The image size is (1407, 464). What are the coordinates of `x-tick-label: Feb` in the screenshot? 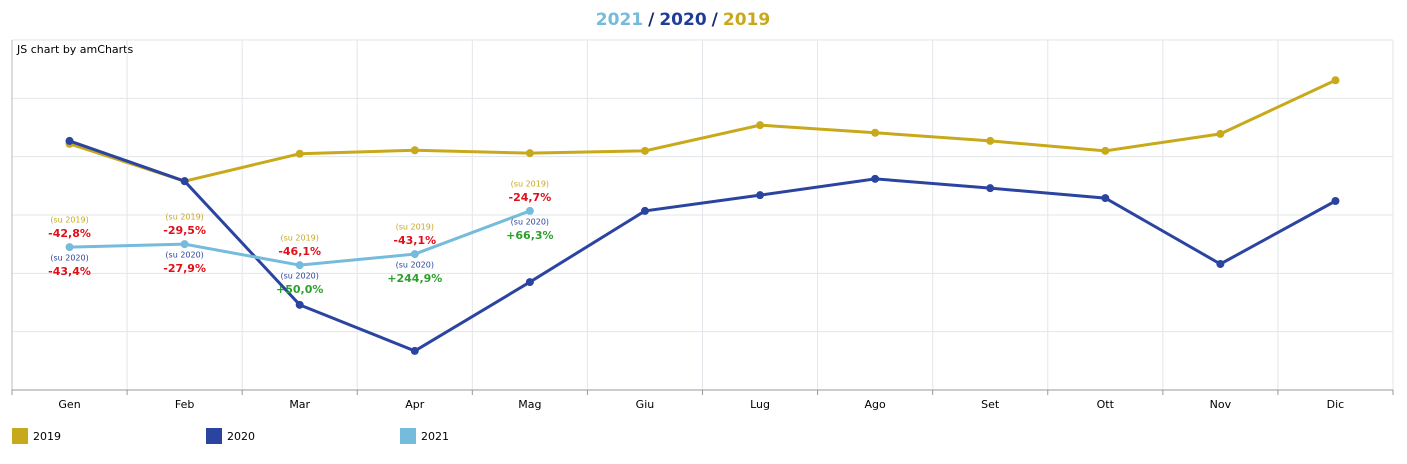 It's located at (184, 404).